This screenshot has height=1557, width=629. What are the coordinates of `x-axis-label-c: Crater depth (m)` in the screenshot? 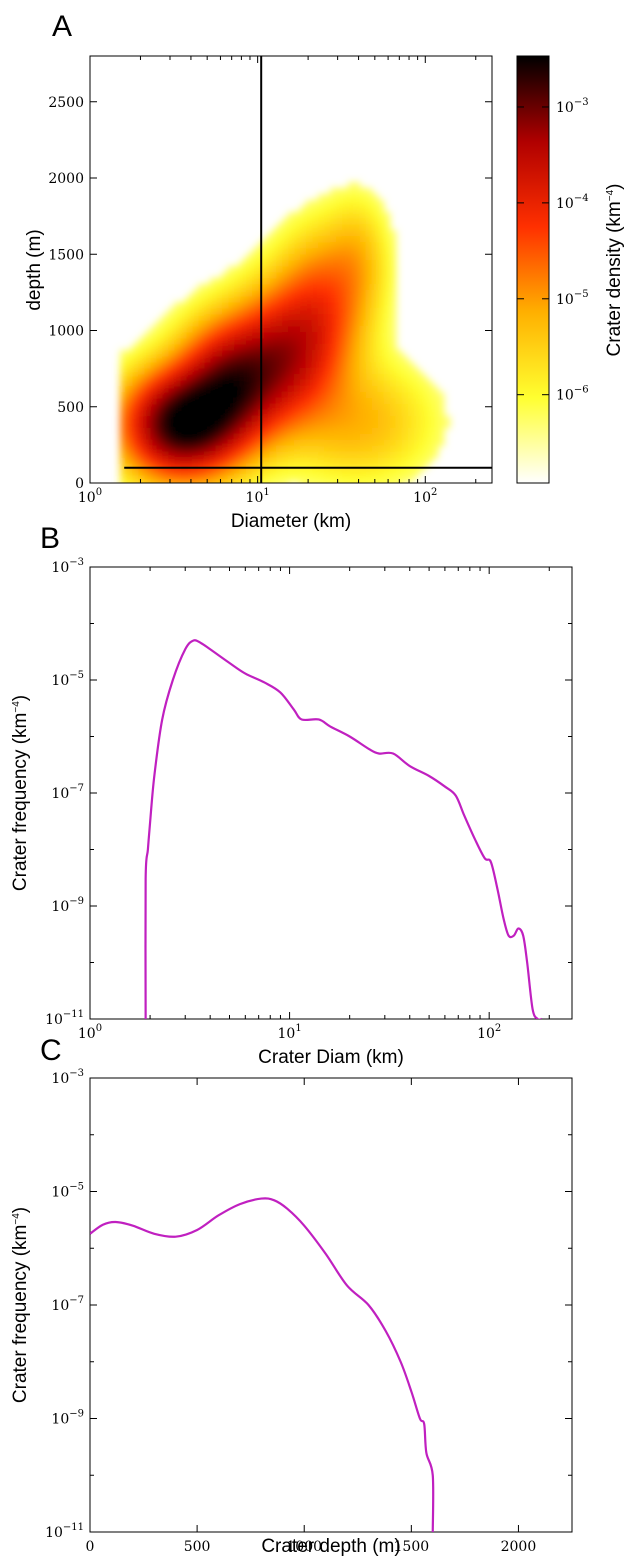 It's located at (330, 1546).